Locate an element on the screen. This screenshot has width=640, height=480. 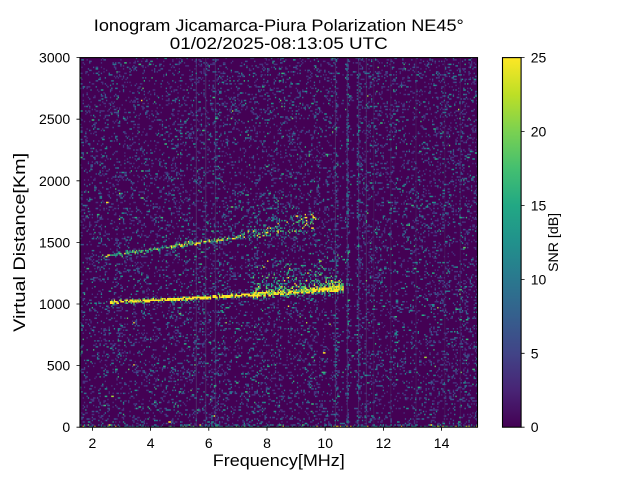
svg-text: 14 is located at coordinates (442, 443).